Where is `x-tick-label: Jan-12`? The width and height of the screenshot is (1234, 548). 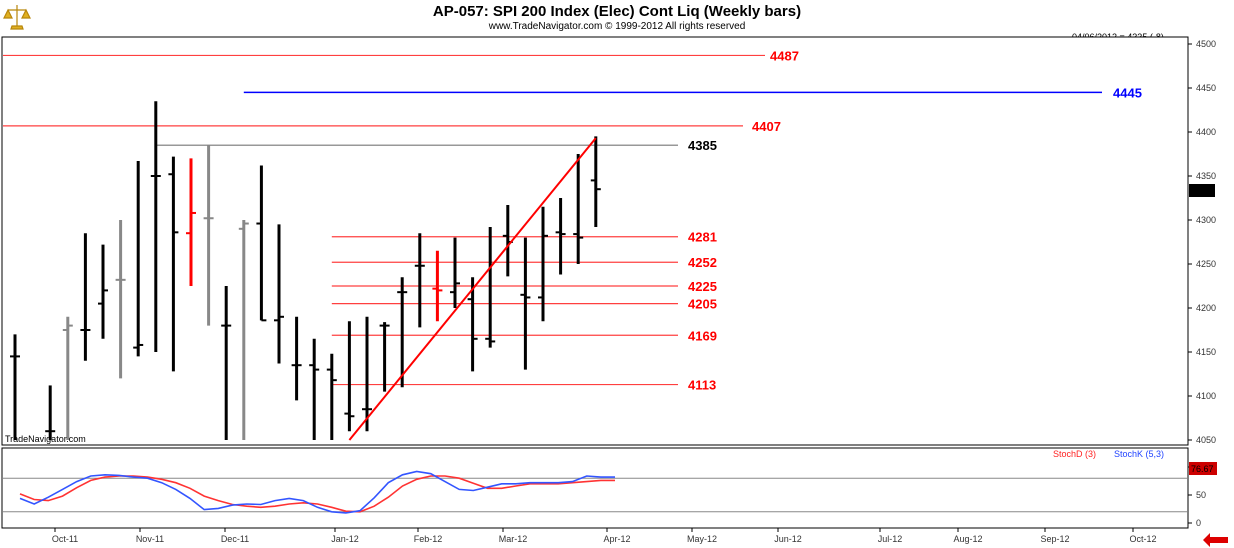 x-tick-label: Jan-12 is located at coordinates (345, 539).